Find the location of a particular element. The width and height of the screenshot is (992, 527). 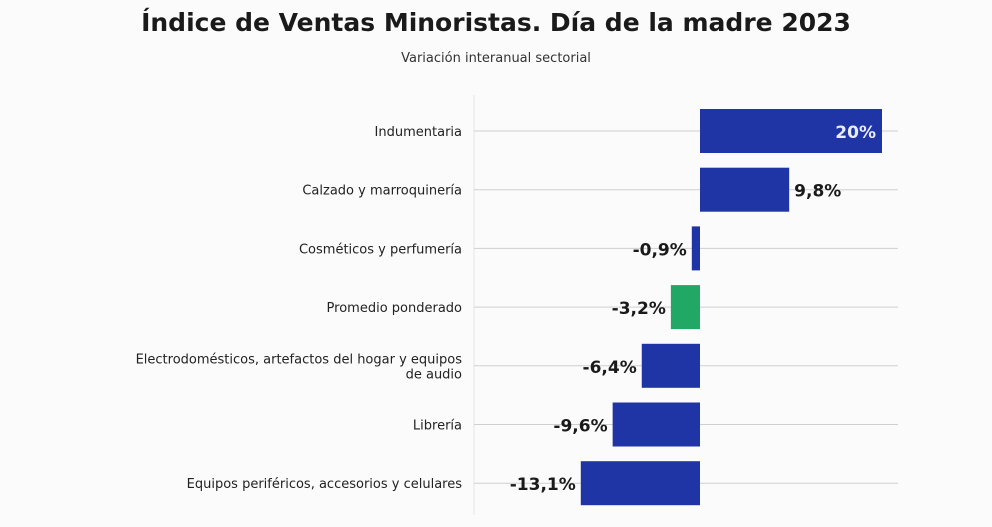

category-label: Librería is located at coordinates (437, 426).